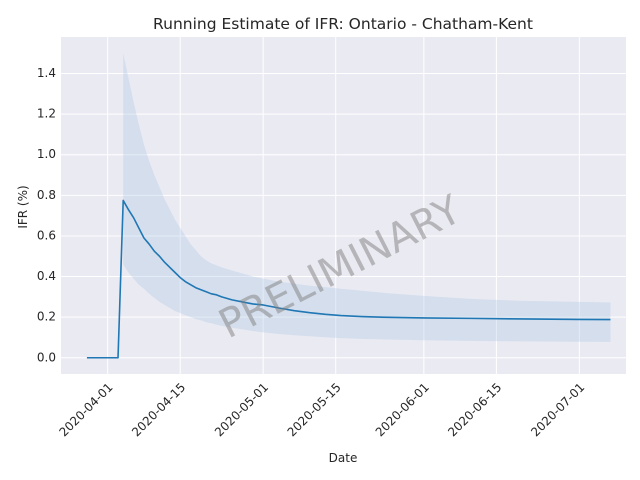 Image resolution: width=640 pixels, height=480 pixels. What do you see at coordinates (46, 114) in the screenshot?
I see `y-tick-label: 1.2` at bounding box center [46, 114].